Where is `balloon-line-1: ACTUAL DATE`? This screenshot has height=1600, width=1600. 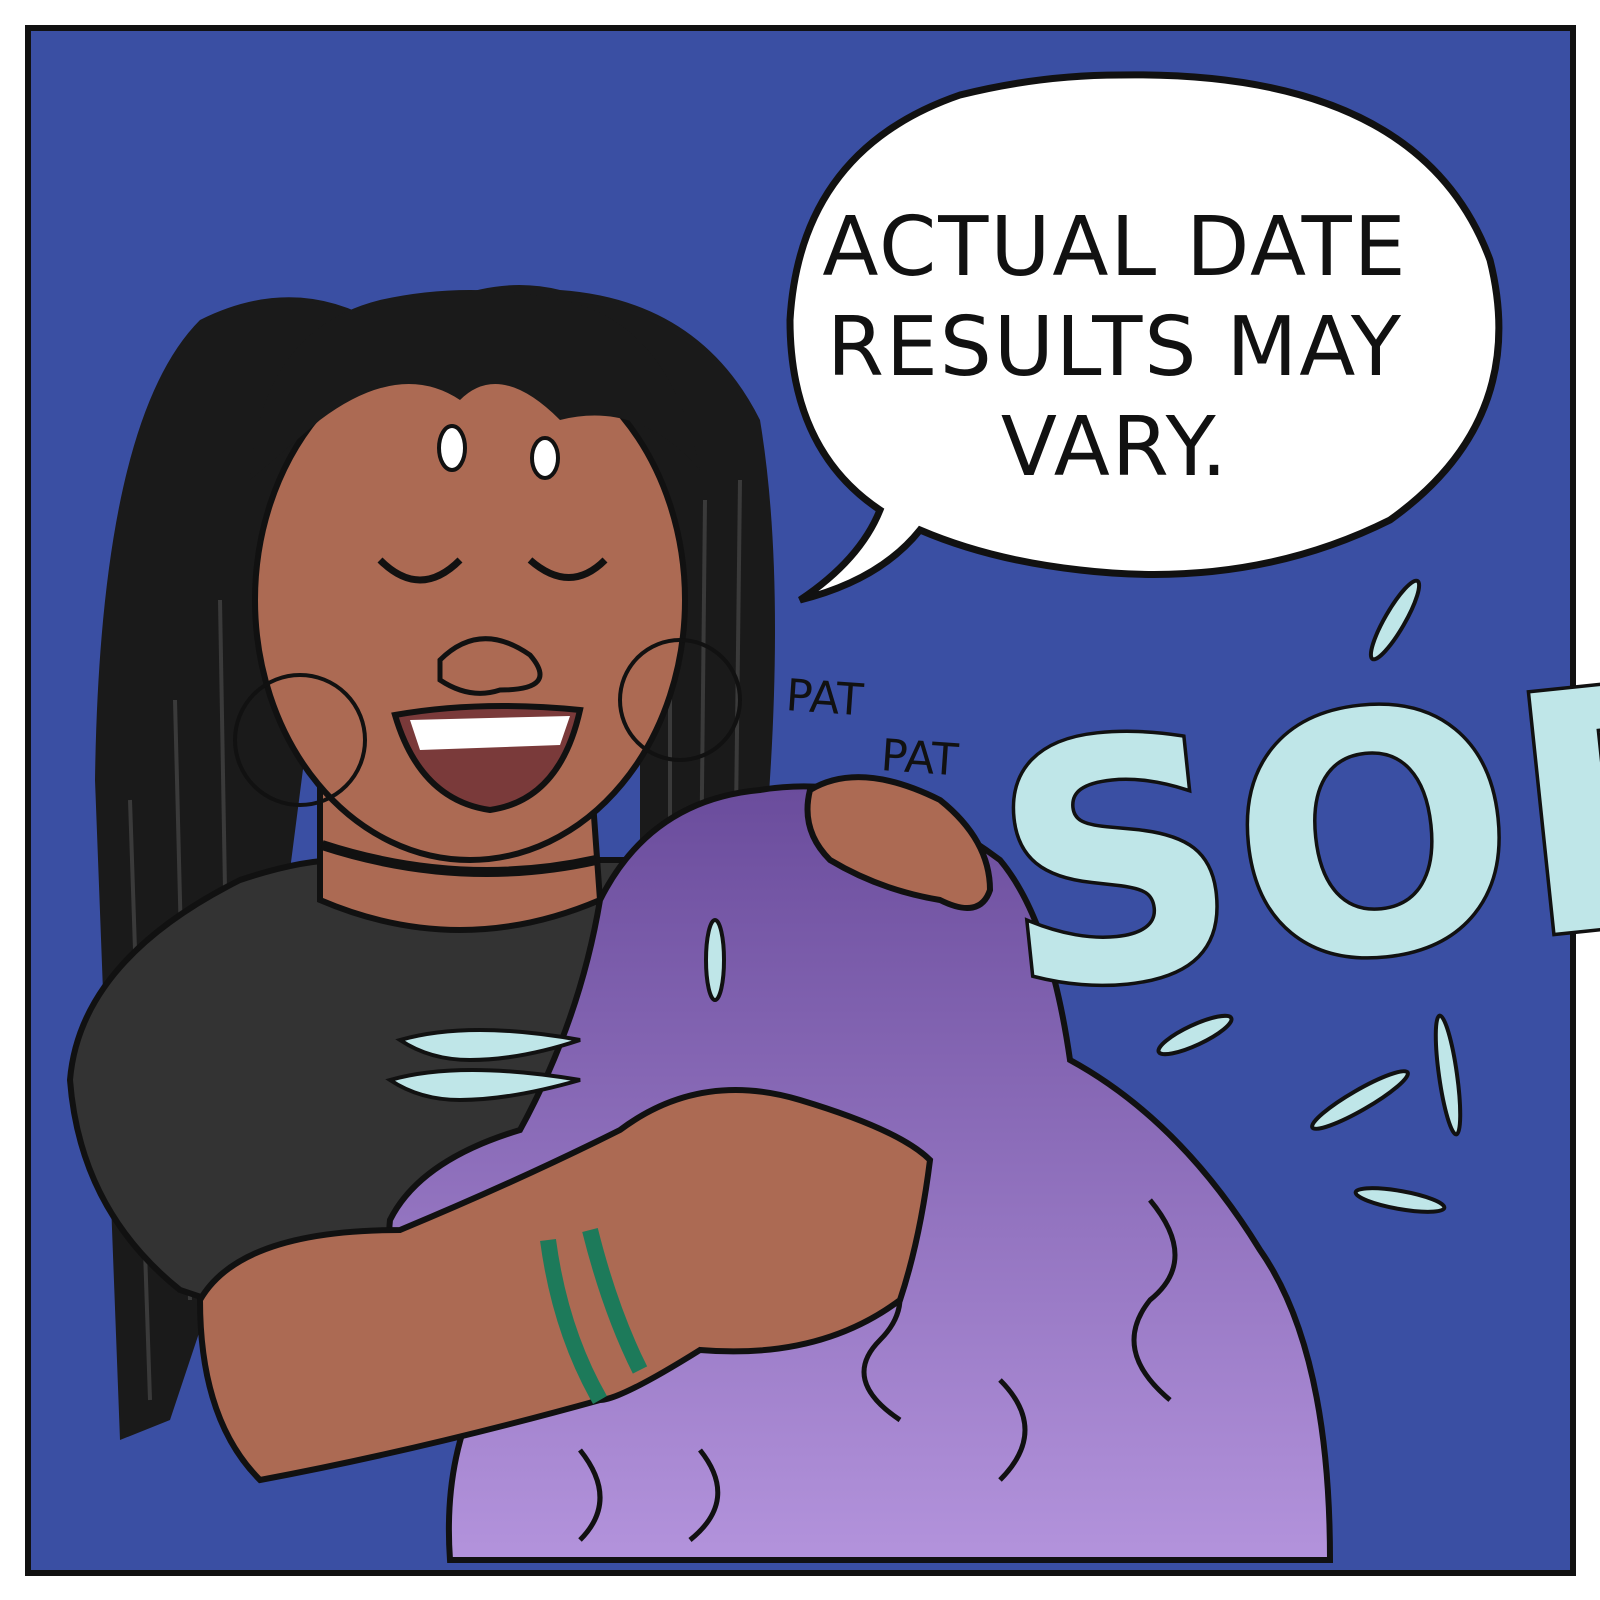 balloon-line-1: ACTUAL DATE is located at coordinates (1114, 247).